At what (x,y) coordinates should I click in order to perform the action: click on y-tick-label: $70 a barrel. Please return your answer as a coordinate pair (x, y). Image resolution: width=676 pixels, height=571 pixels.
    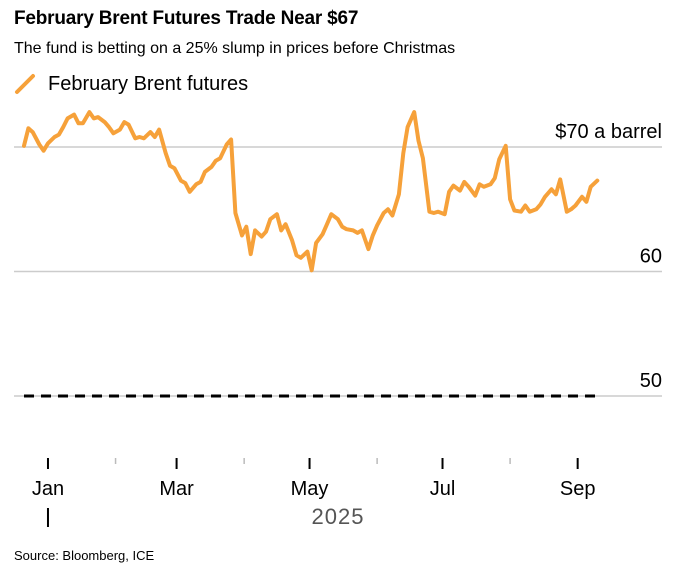
    Looking at the image, I should click on (608, 132).